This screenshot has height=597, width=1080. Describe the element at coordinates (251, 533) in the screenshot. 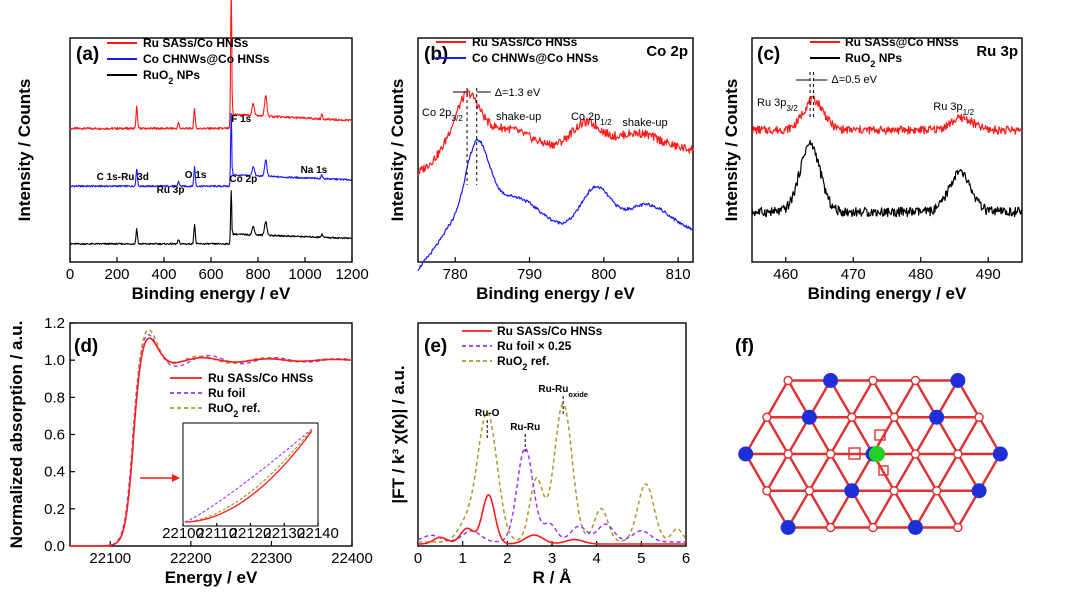

I see `inset-tick-label: 22120` at that location.